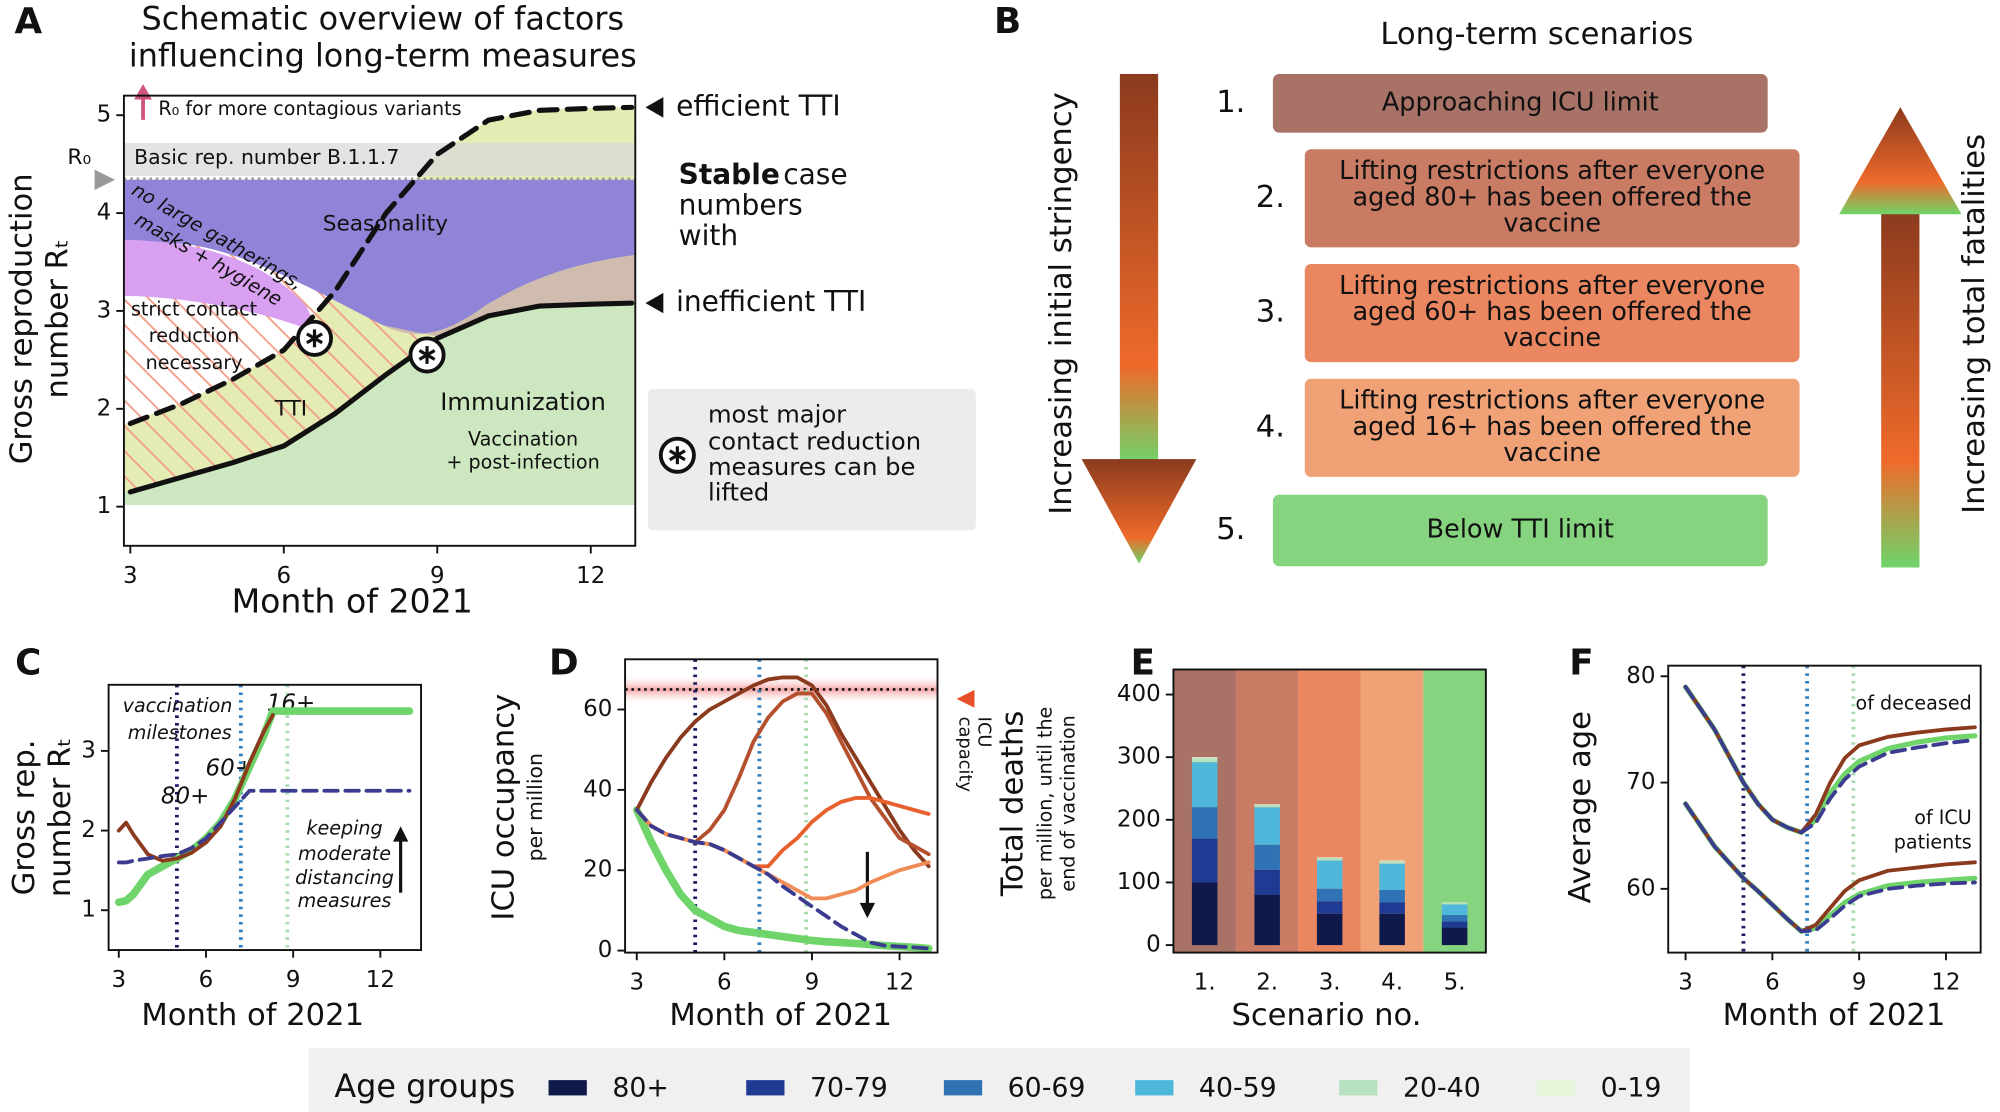 This screenshot has width=2000, height=1112. What do you see at coordinates (849, 1088) in the screenshot?
I see `legend-label: 70-79` at bounding box center [849, 1088].